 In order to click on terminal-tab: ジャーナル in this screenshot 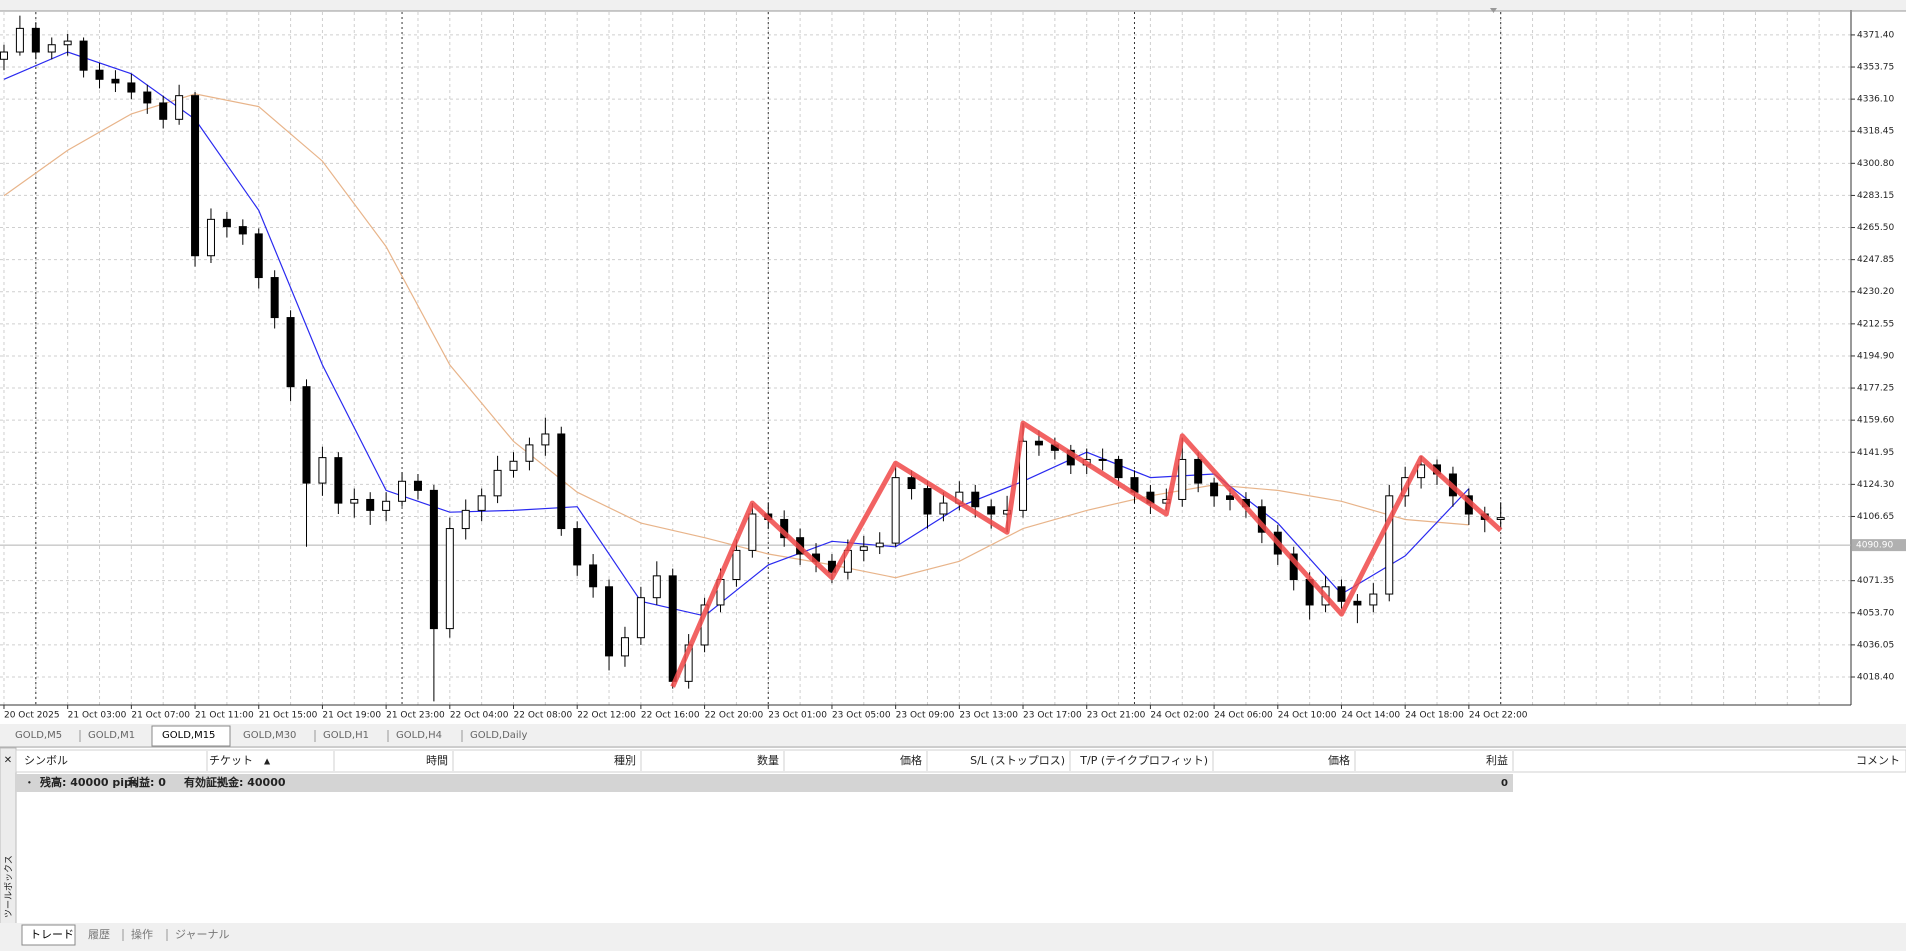, I will do `click(202, 934)`.